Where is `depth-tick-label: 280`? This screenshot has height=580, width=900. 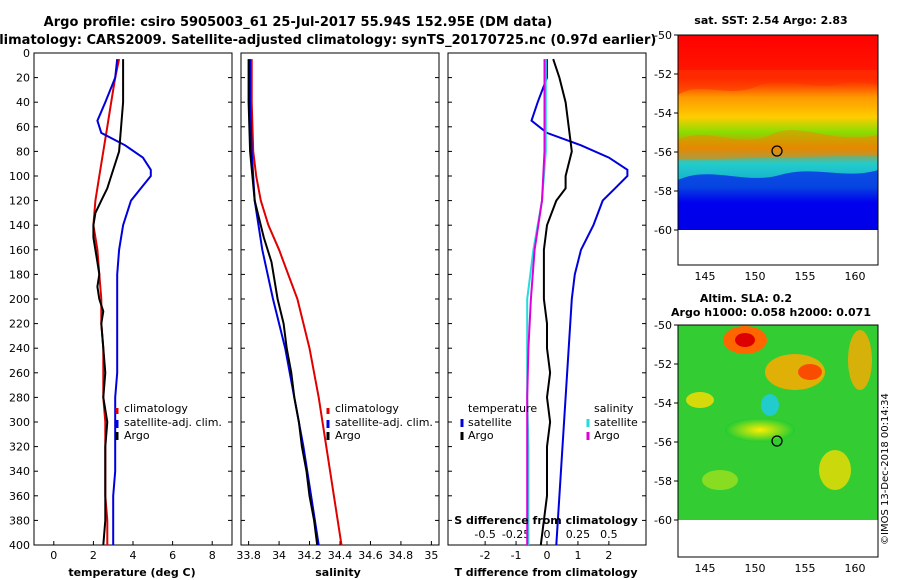 depth-tick-label: 280 is located at coordinates (19, 397).